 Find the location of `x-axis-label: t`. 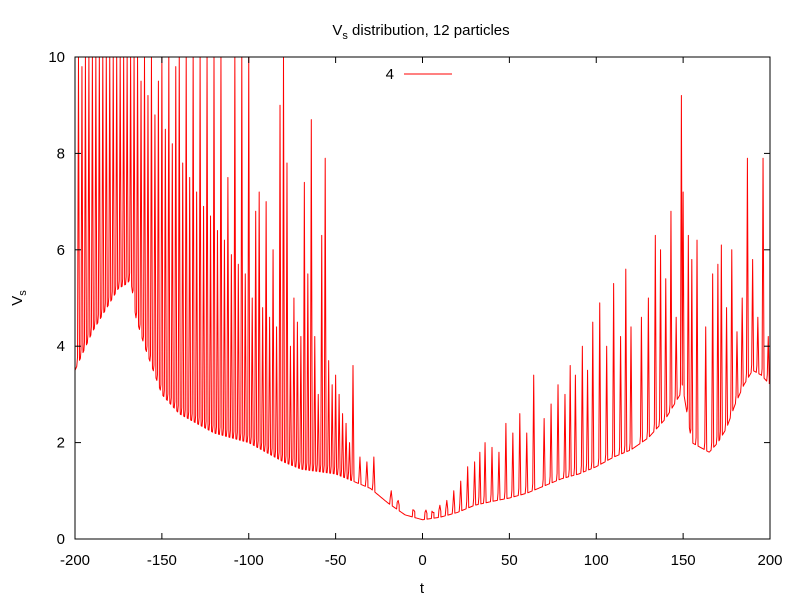

x-axis-label: t is located at coordinates (422, 588).